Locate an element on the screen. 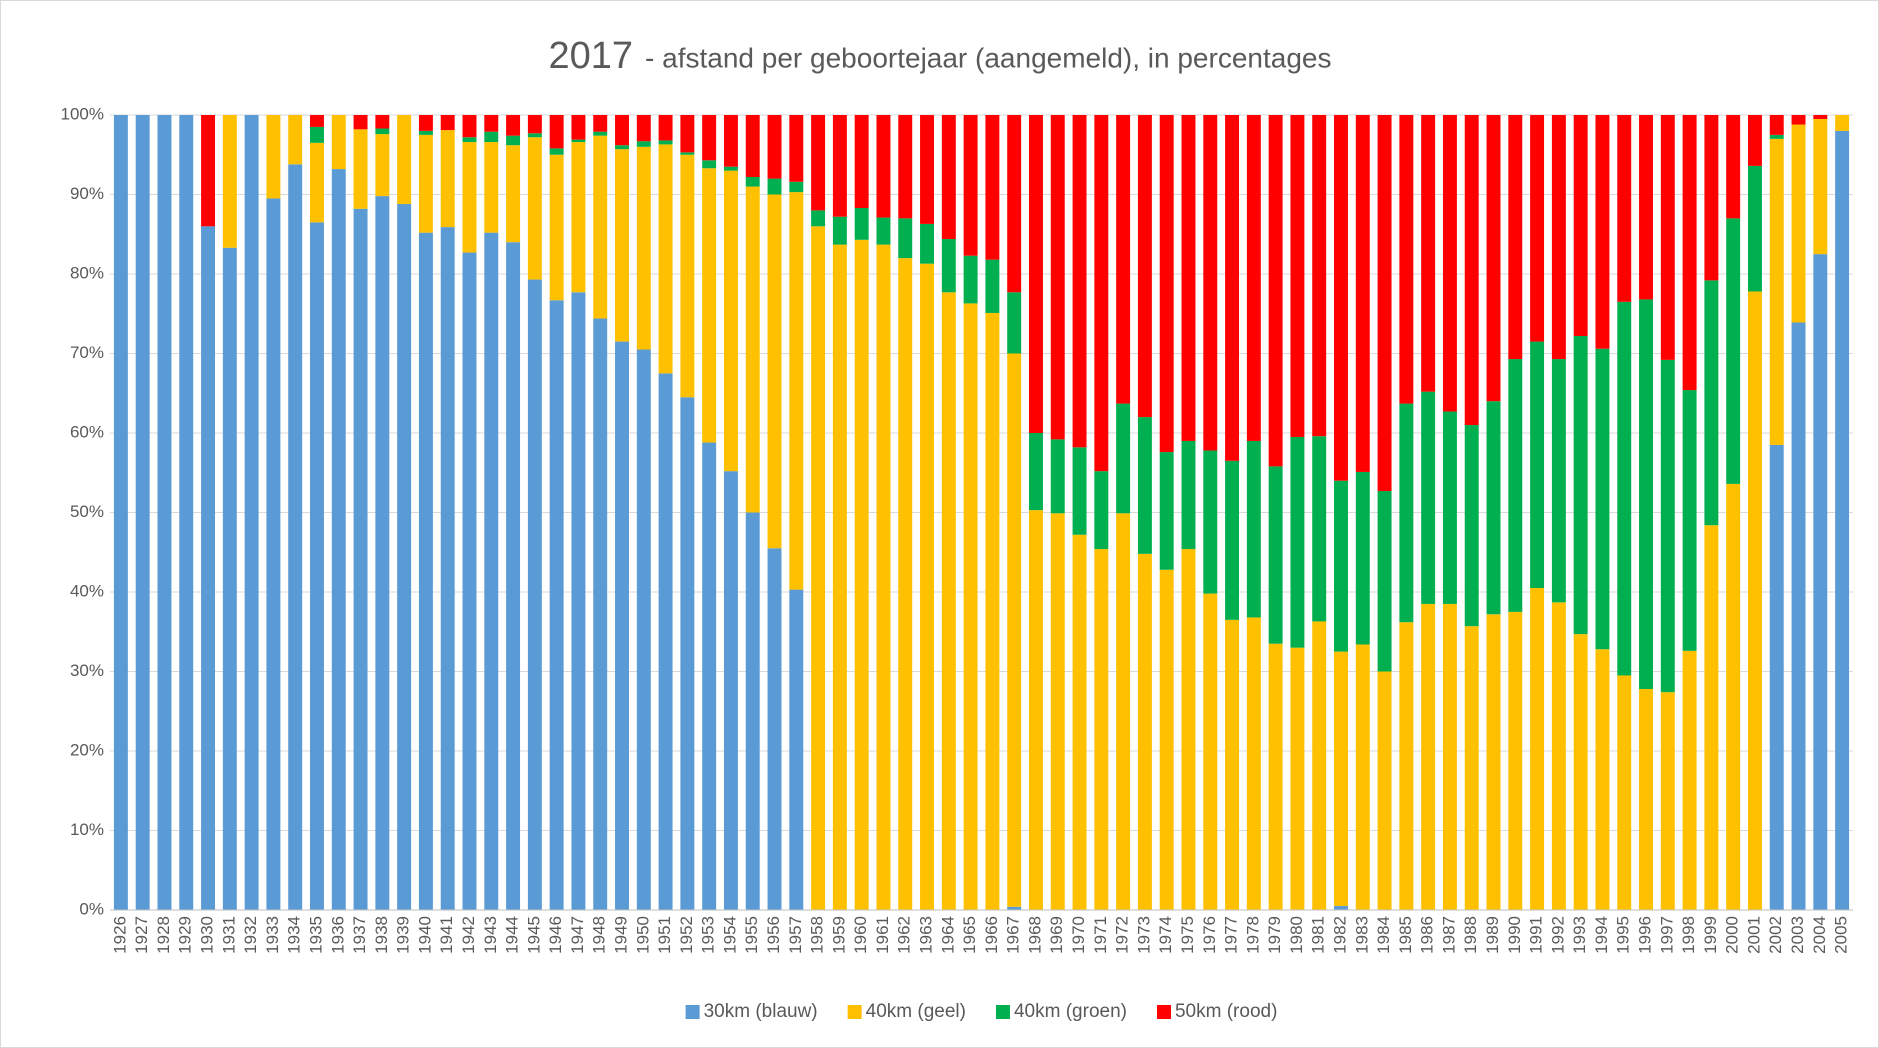 The image size is (1879, 1048). x-tick-label: 1933 is located at coordinates (272, 935).